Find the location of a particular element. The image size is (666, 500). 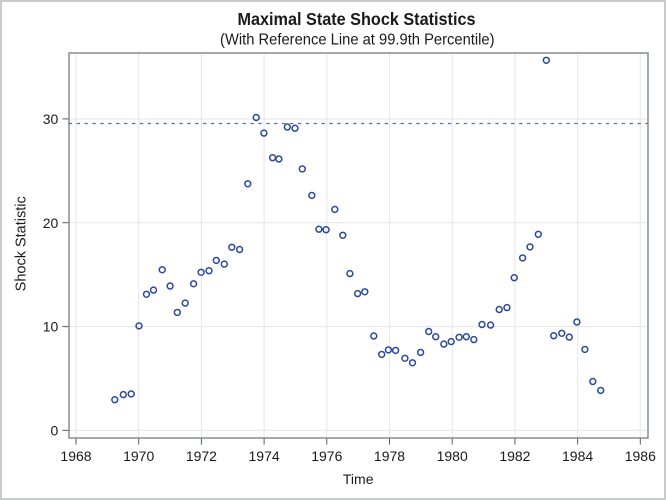

svg-text: Shock Statistic is located at coordinates (21, 243).